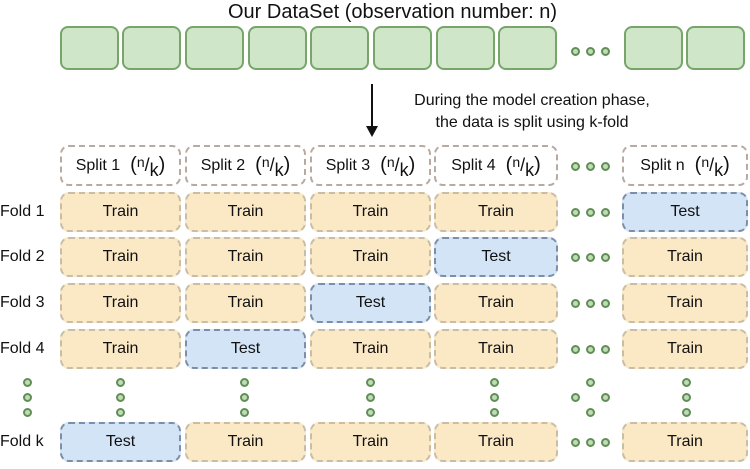 This screenshot has height=469, width=750. I want to click on split-header: Split 1 (n/k), so click(120, 165).